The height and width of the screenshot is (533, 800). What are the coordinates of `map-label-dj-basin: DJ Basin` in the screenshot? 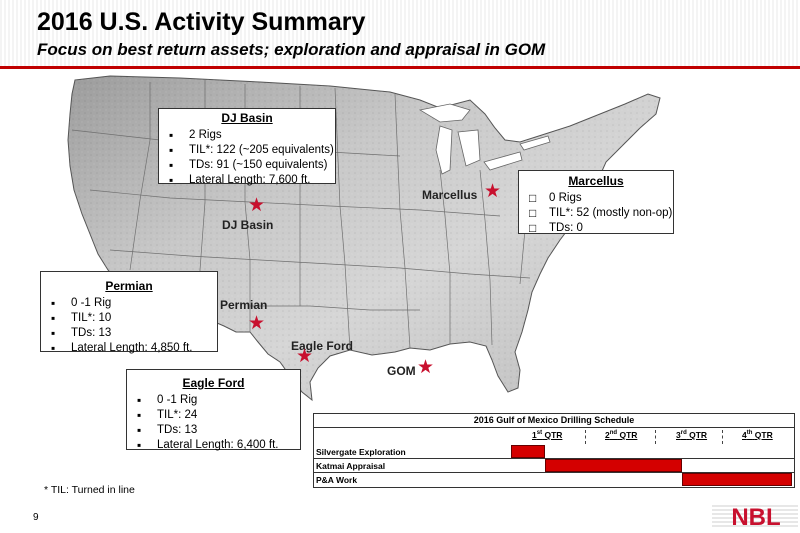 It's located at (248, 225).